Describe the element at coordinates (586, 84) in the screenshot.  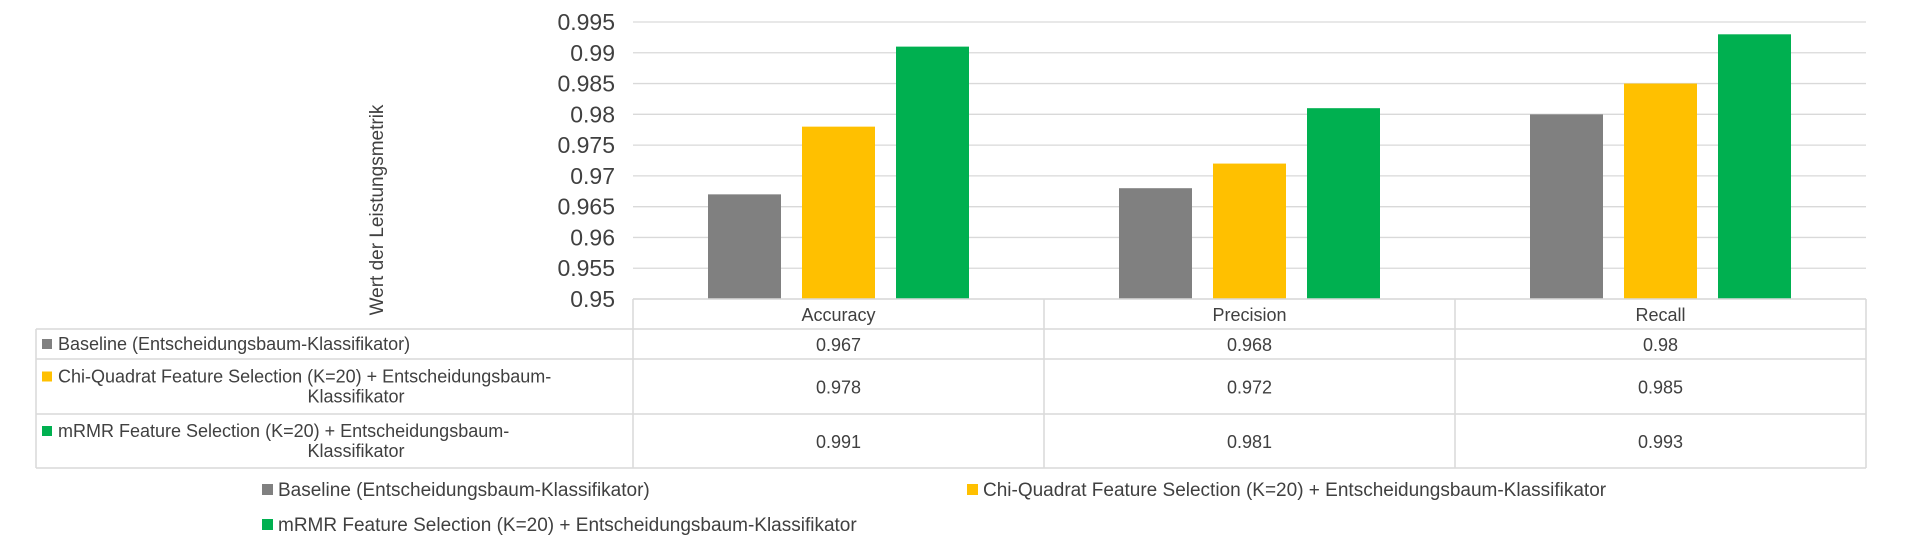
I see `y-tick-label: 0.985` at that location.